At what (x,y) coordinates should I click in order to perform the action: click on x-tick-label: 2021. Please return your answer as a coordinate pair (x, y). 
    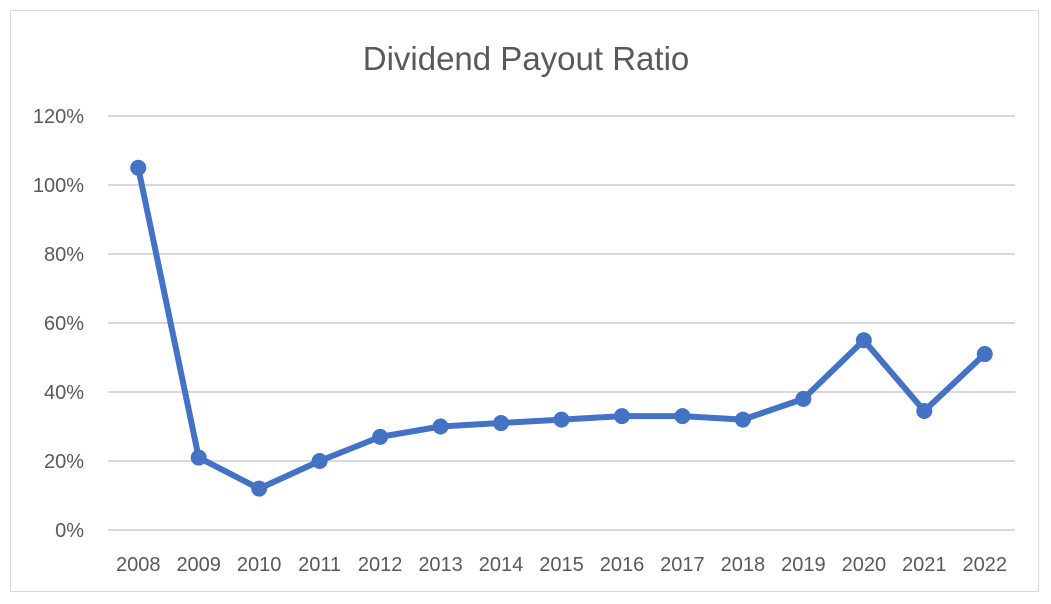
    Looking at the image, I should click on (924, 565).